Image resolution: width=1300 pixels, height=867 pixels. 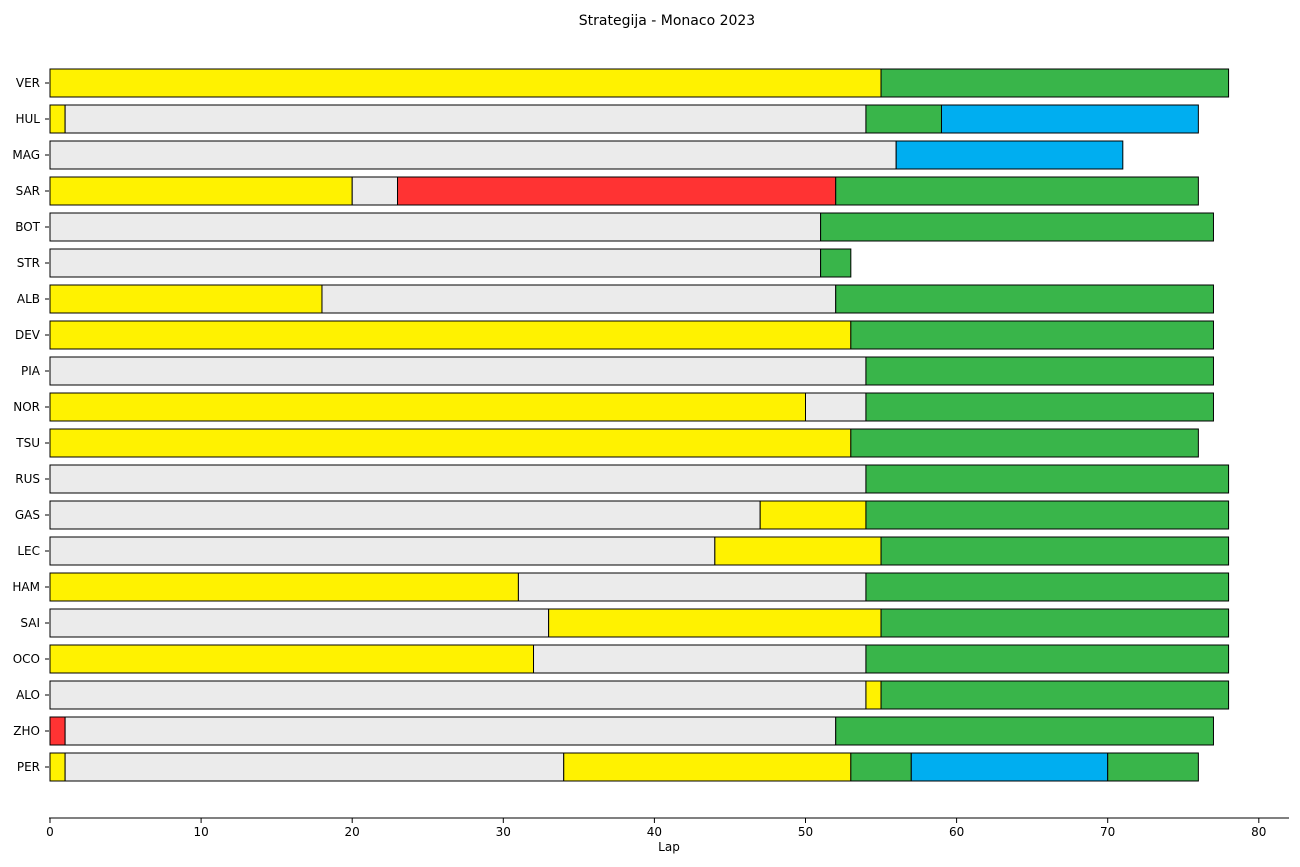 I want to click on chart-title: Strategija - Monaco 2023, so click(x=667, y=21).